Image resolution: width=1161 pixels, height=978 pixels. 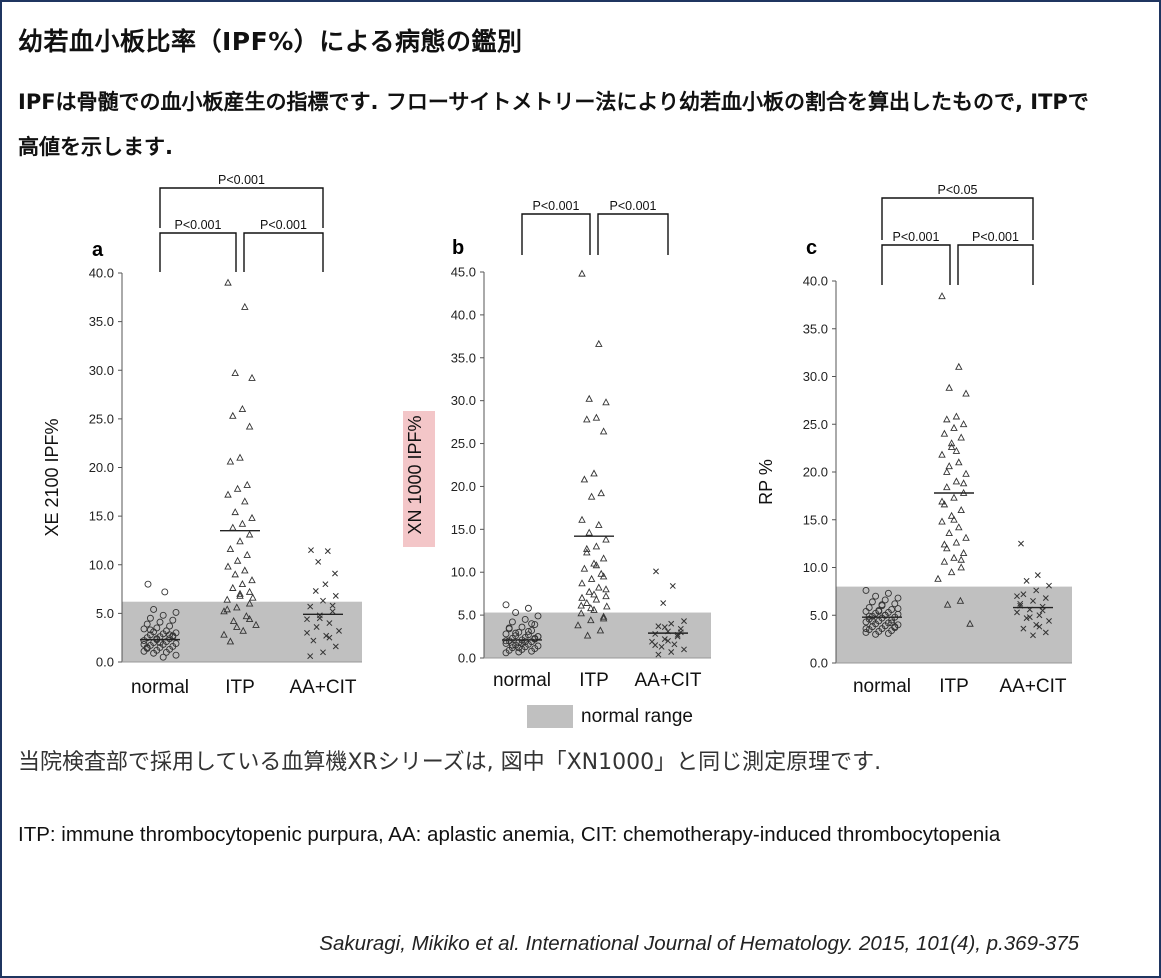 What do you see at coordinates (637, 716) in the screenshot?
I see `legend-label: normal range` at bounding box center [637, 716].